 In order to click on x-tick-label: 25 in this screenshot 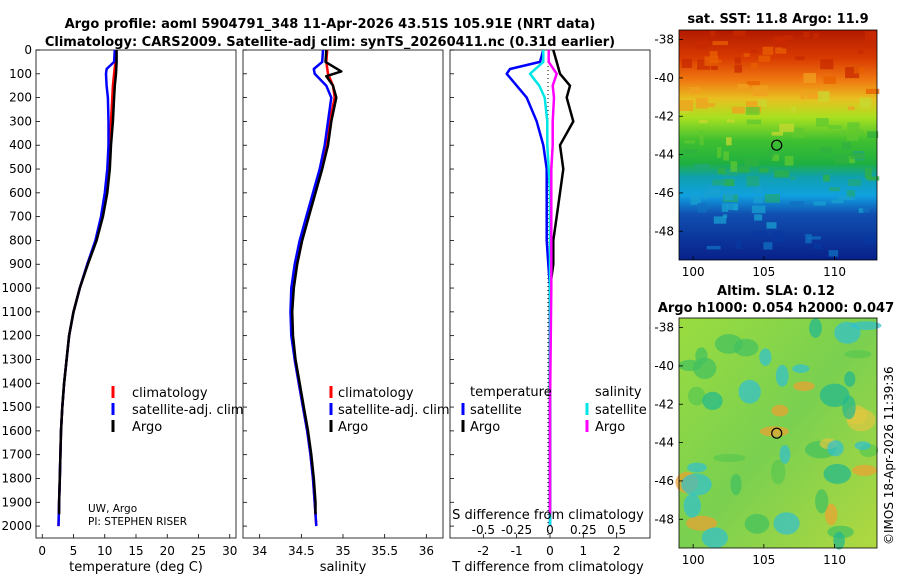, I will do `click(198, 551)`.